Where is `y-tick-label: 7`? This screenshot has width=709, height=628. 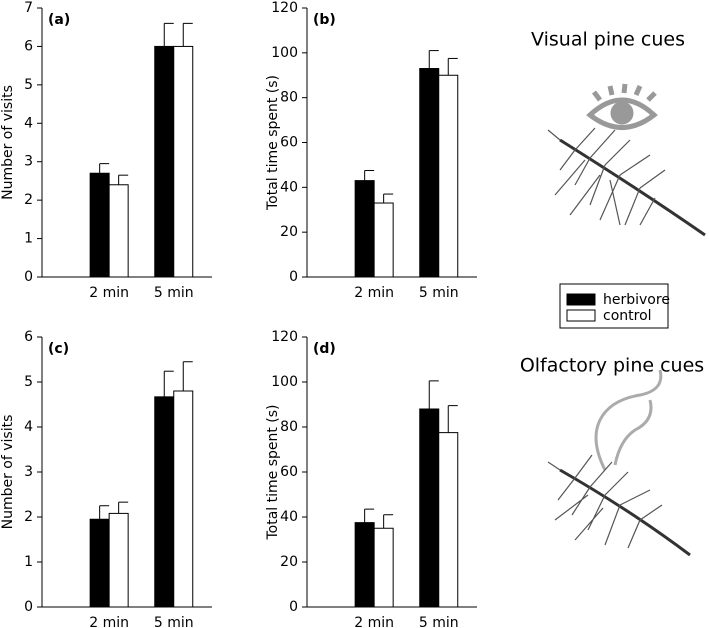
y-tick-label: 7 is located at coordinates (28, 8).